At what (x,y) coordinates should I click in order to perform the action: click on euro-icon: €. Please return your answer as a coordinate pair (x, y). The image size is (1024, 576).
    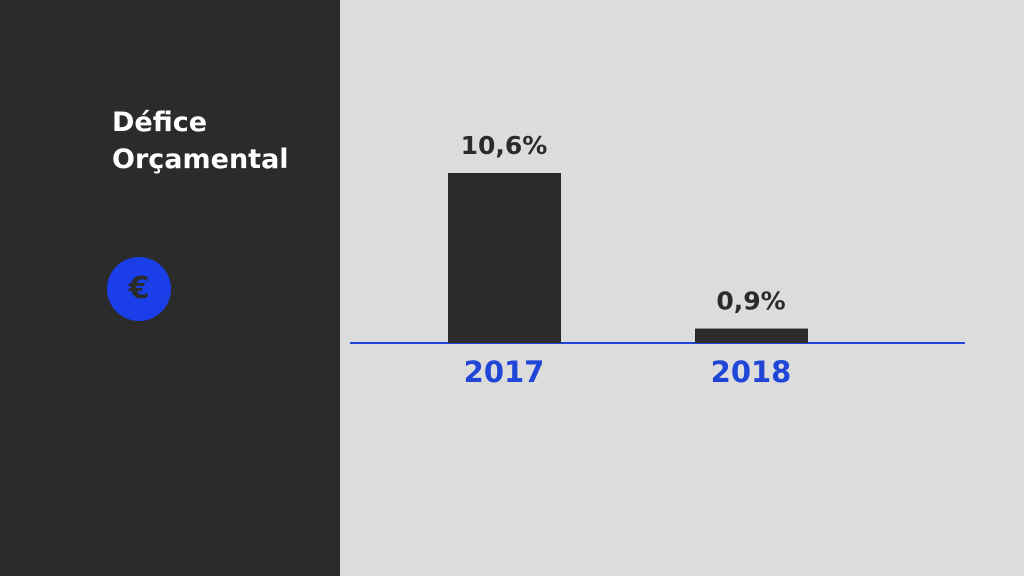
    Looking at the image, I should click on (139, 289).